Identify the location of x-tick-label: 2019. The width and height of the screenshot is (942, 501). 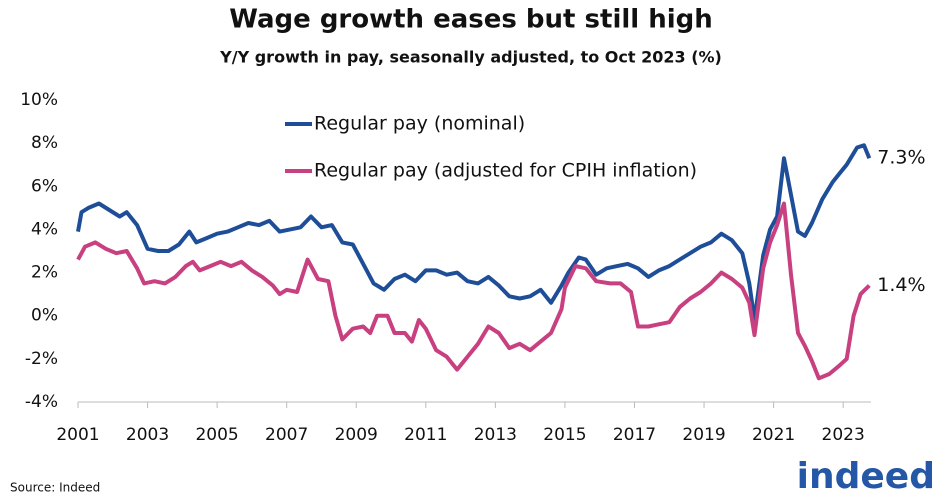
(703, 435).